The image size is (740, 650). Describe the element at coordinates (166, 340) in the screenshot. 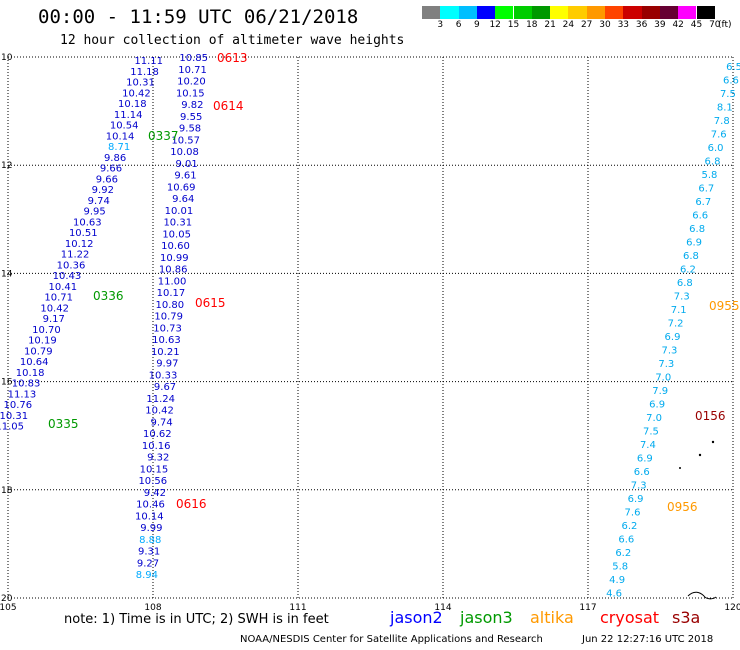

I see `wave-height-value: 10.63` at that location.